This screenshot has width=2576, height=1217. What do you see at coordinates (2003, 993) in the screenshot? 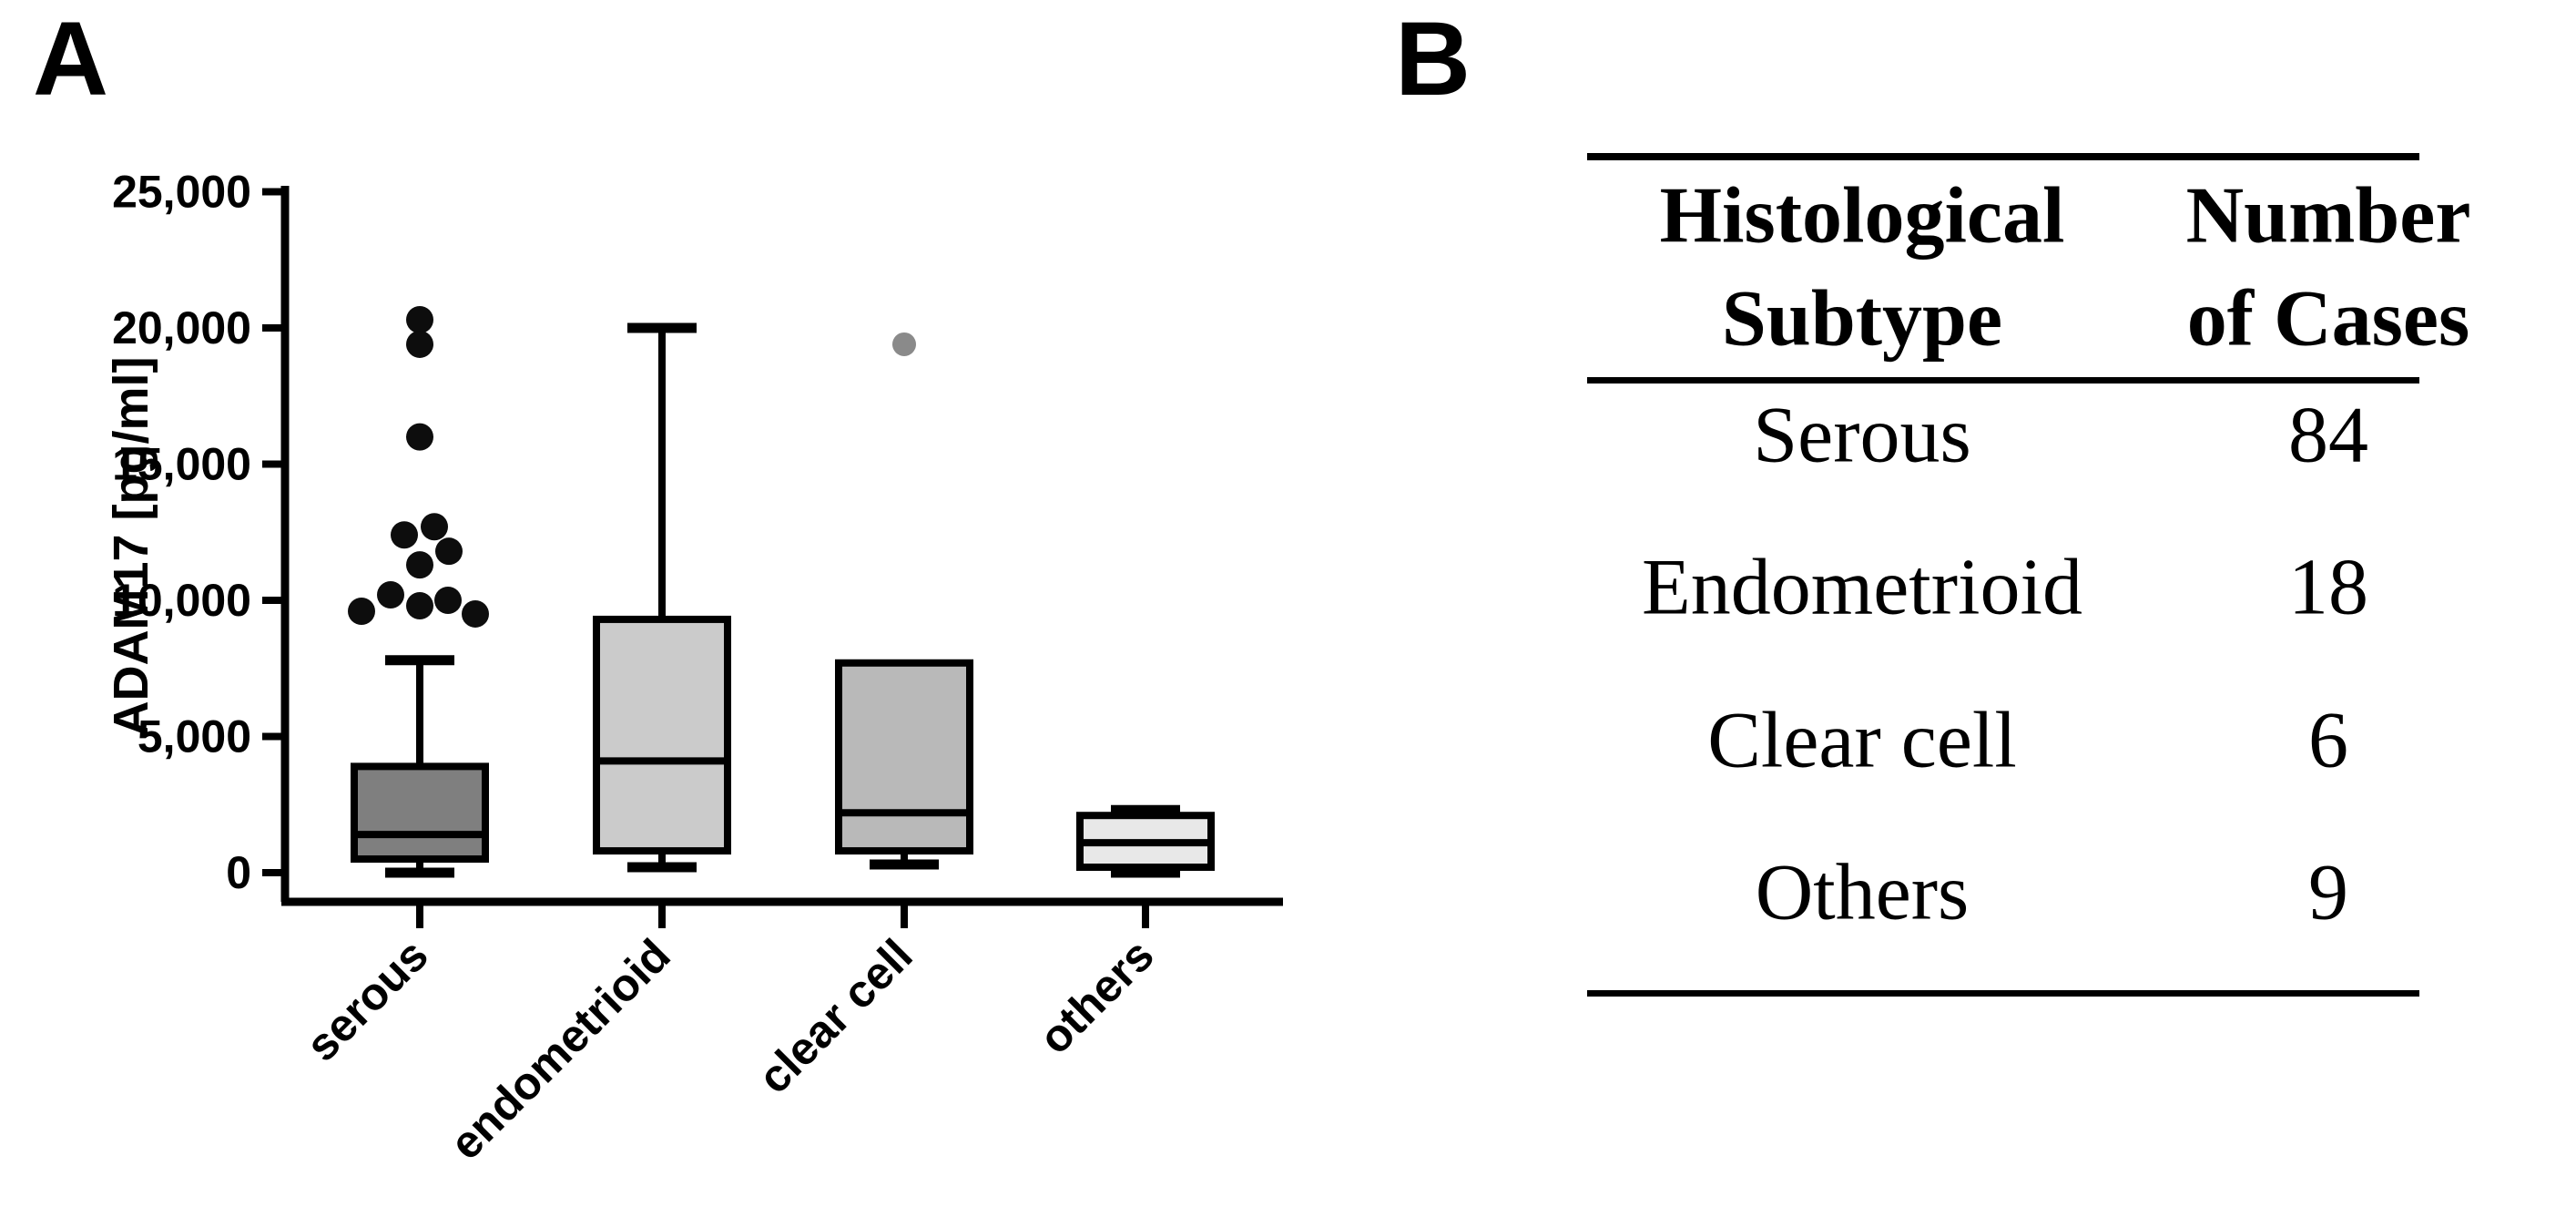
I see `table-bottom-rule` at bounding box center [2003, 993].